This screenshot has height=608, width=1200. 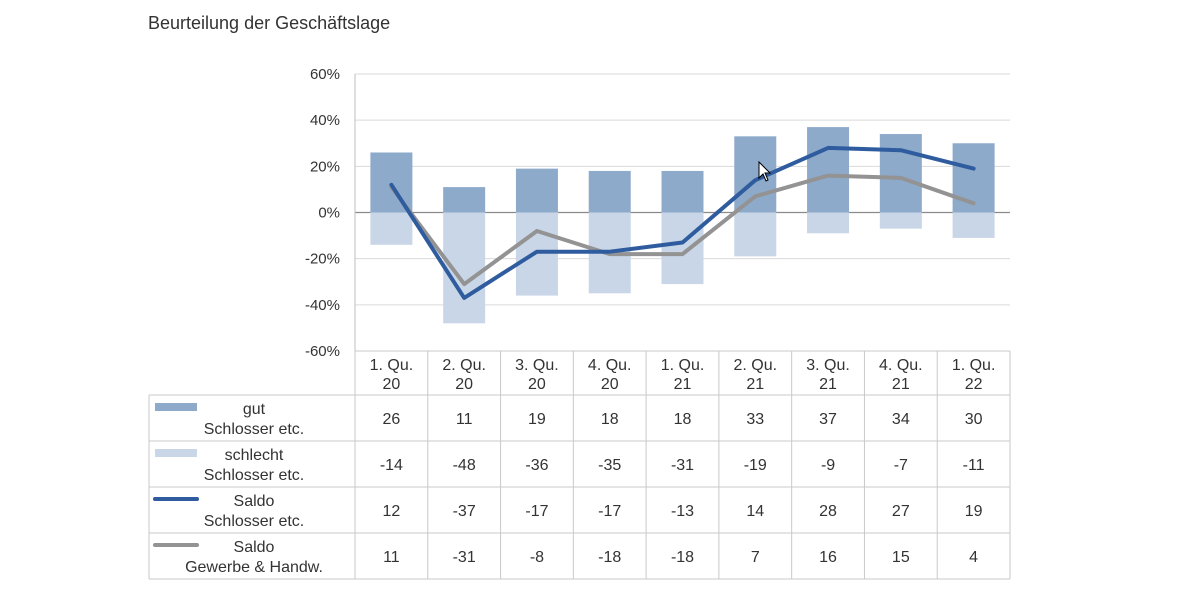 What do you see at coordinates (329, 213) in the screenshot?
I see `y-tick-label: 0%` at bounding box center [329, 213].